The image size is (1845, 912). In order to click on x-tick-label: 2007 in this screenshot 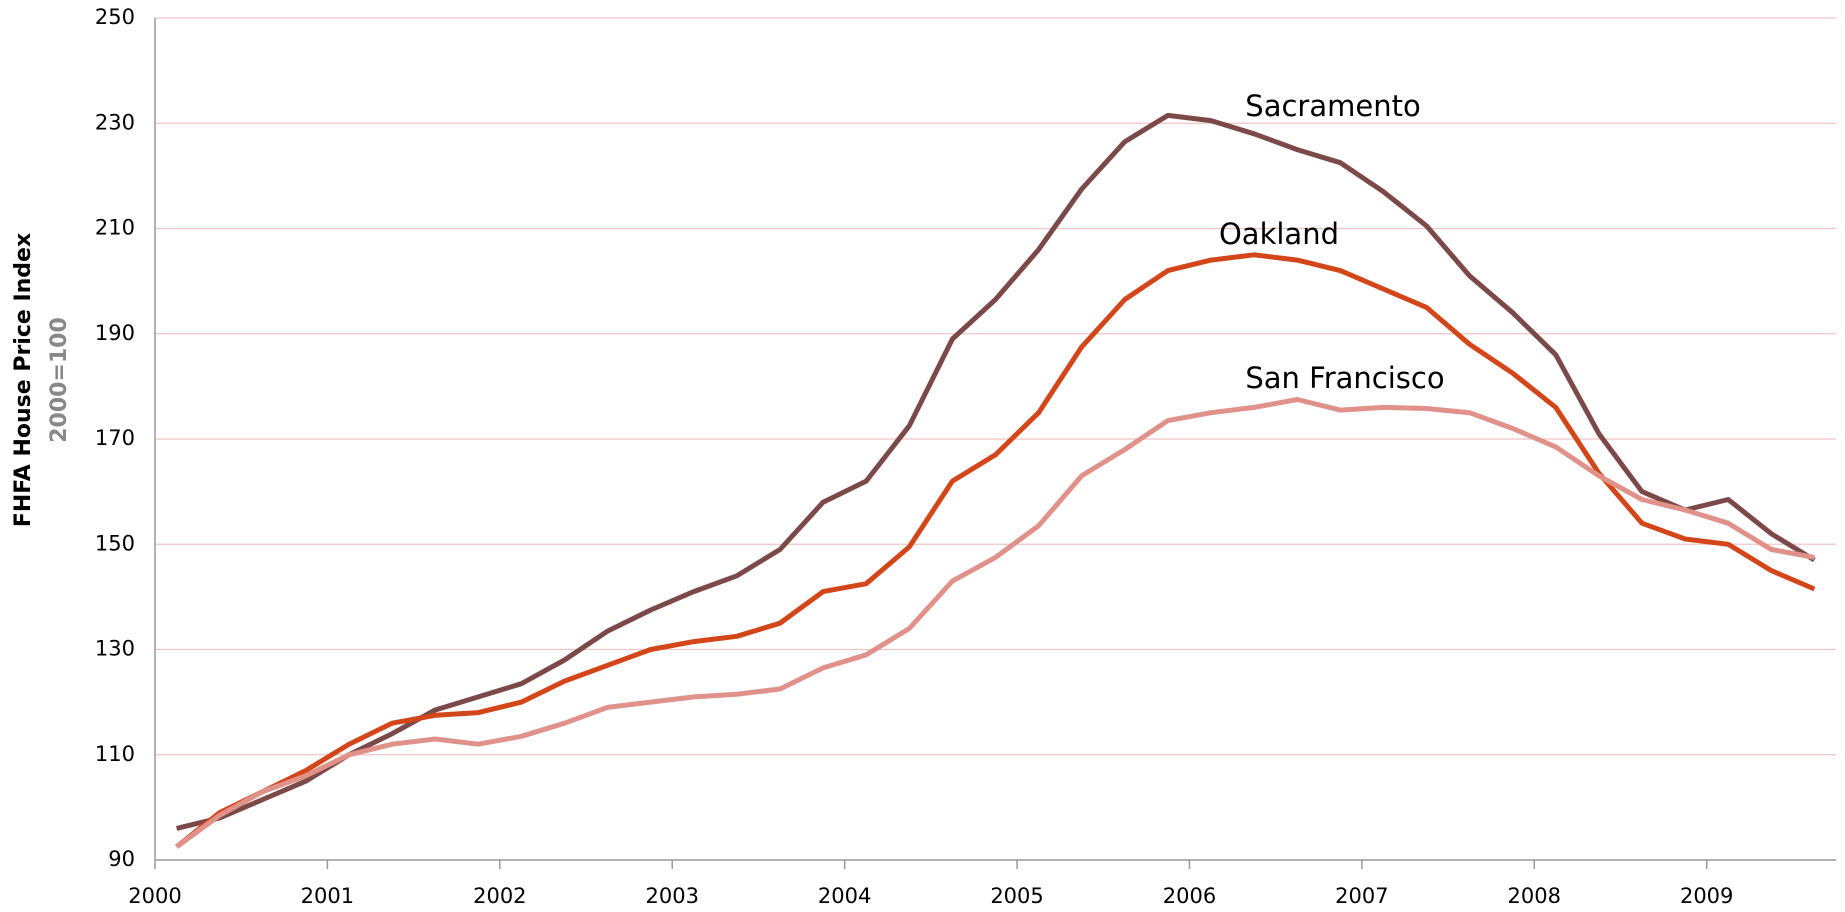, I will do `click(1361, 896)`.